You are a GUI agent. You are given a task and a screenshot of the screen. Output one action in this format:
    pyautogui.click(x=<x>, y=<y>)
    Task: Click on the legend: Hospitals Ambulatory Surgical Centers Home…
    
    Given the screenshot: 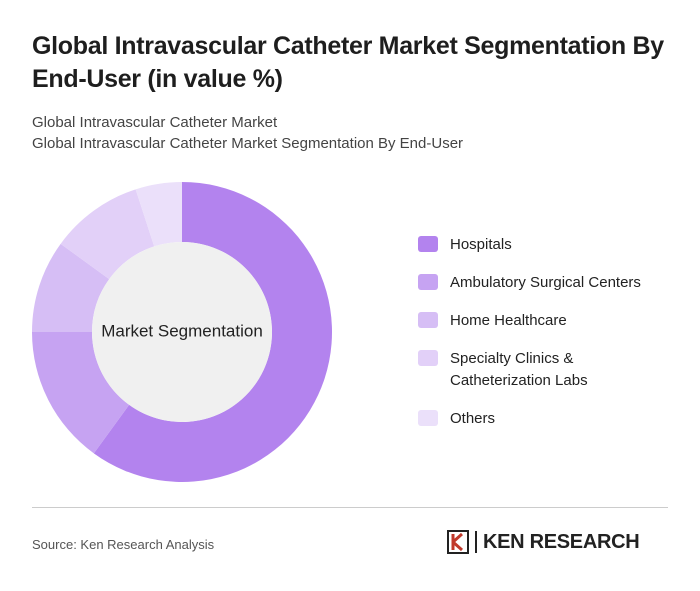 What is the action you would take?
    pyautogui.click(x=543, y=340)
    